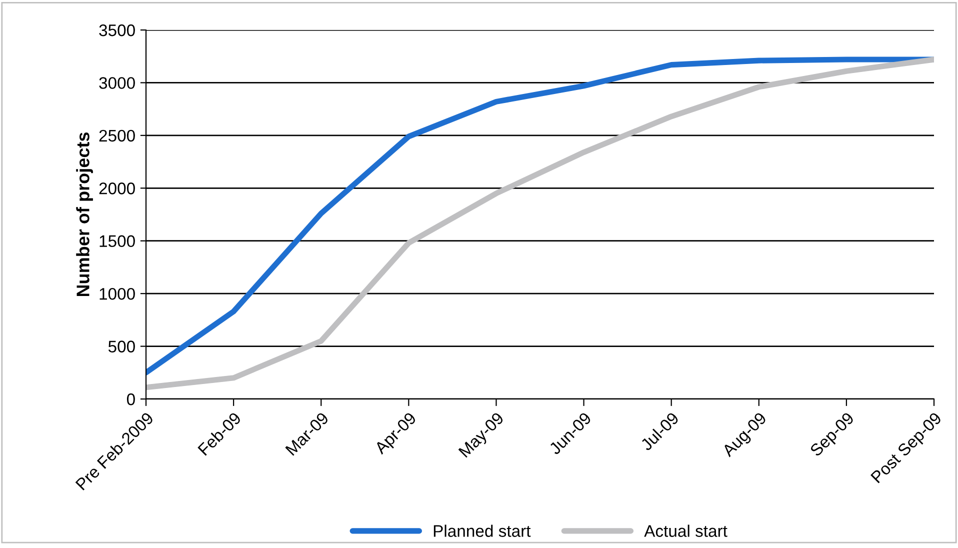 The width and height of the screenshot is (958, 548). I want to click on y-axis-title: Number of projects, so click(84, 214).